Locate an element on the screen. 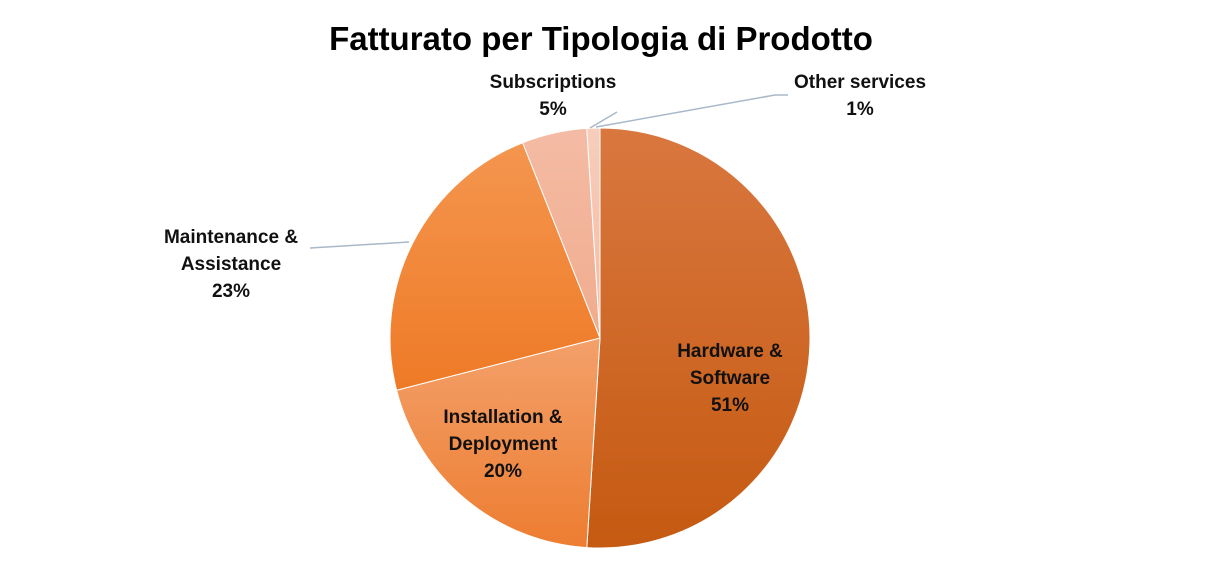  leader-lines is located at coordinates (548, 171).